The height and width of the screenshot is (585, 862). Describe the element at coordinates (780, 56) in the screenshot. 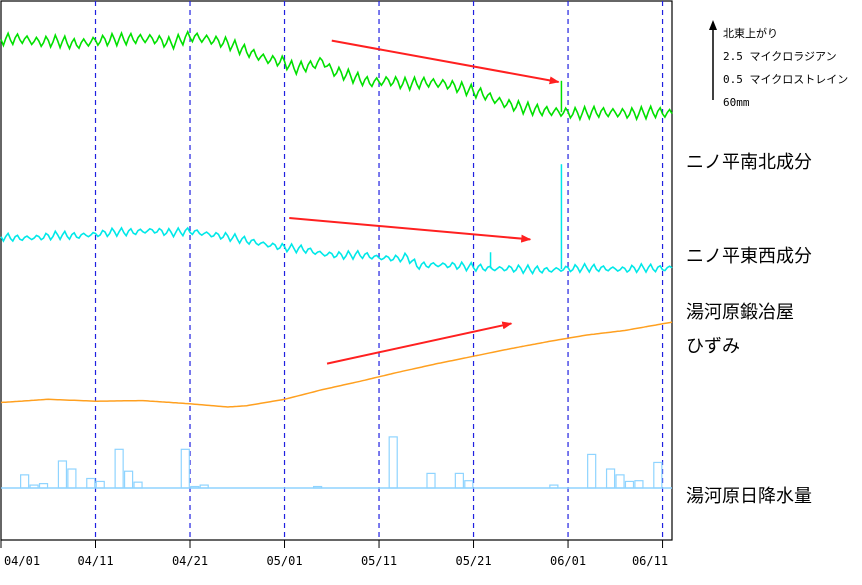

I see `legend-tilt-scale: 2.5 マイクロラジアン` at that location.